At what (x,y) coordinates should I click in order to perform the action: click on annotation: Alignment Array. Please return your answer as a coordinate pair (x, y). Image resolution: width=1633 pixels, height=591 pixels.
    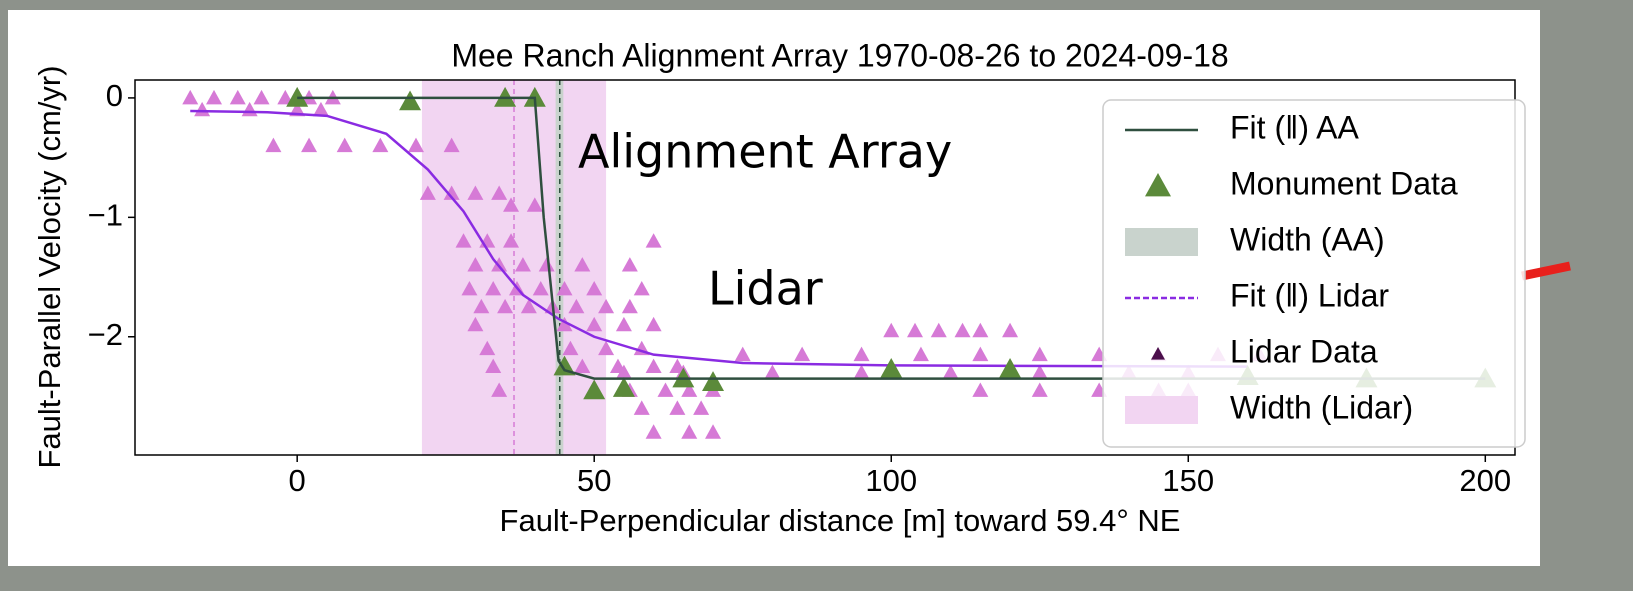
    Looking at the image, I should click on (765, 152).